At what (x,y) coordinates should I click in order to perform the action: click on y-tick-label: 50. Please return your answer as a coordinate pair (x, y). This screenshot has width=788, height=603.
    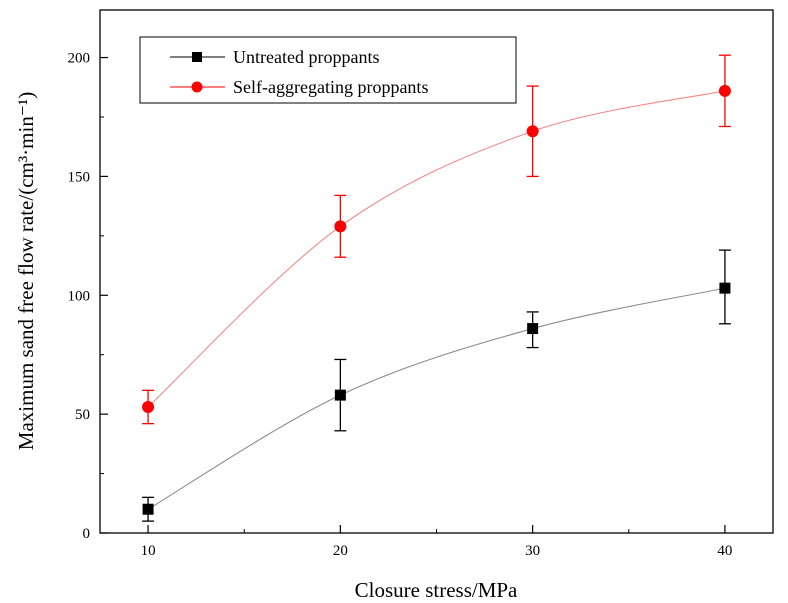
    Looking at the image, I should click on (82, 415).